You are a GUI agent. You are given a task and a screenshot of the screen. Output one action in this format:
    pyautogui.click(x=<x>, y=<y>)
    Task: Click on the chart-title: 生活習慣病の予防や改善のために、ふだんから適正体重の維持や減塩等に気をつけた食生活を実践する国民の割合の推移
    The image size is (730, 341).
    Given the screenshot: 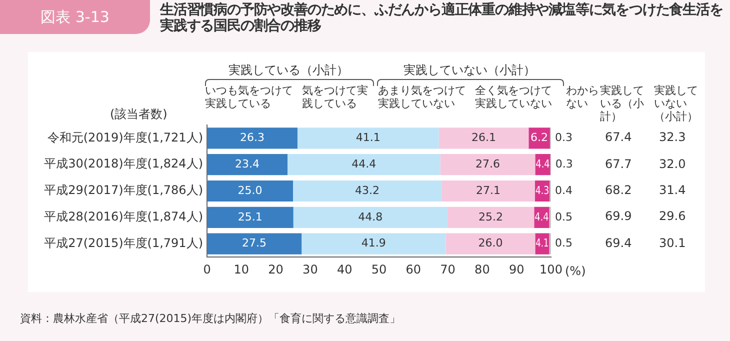 What is the action you would take?
    pyautogui.click(x=442, y=18)
    